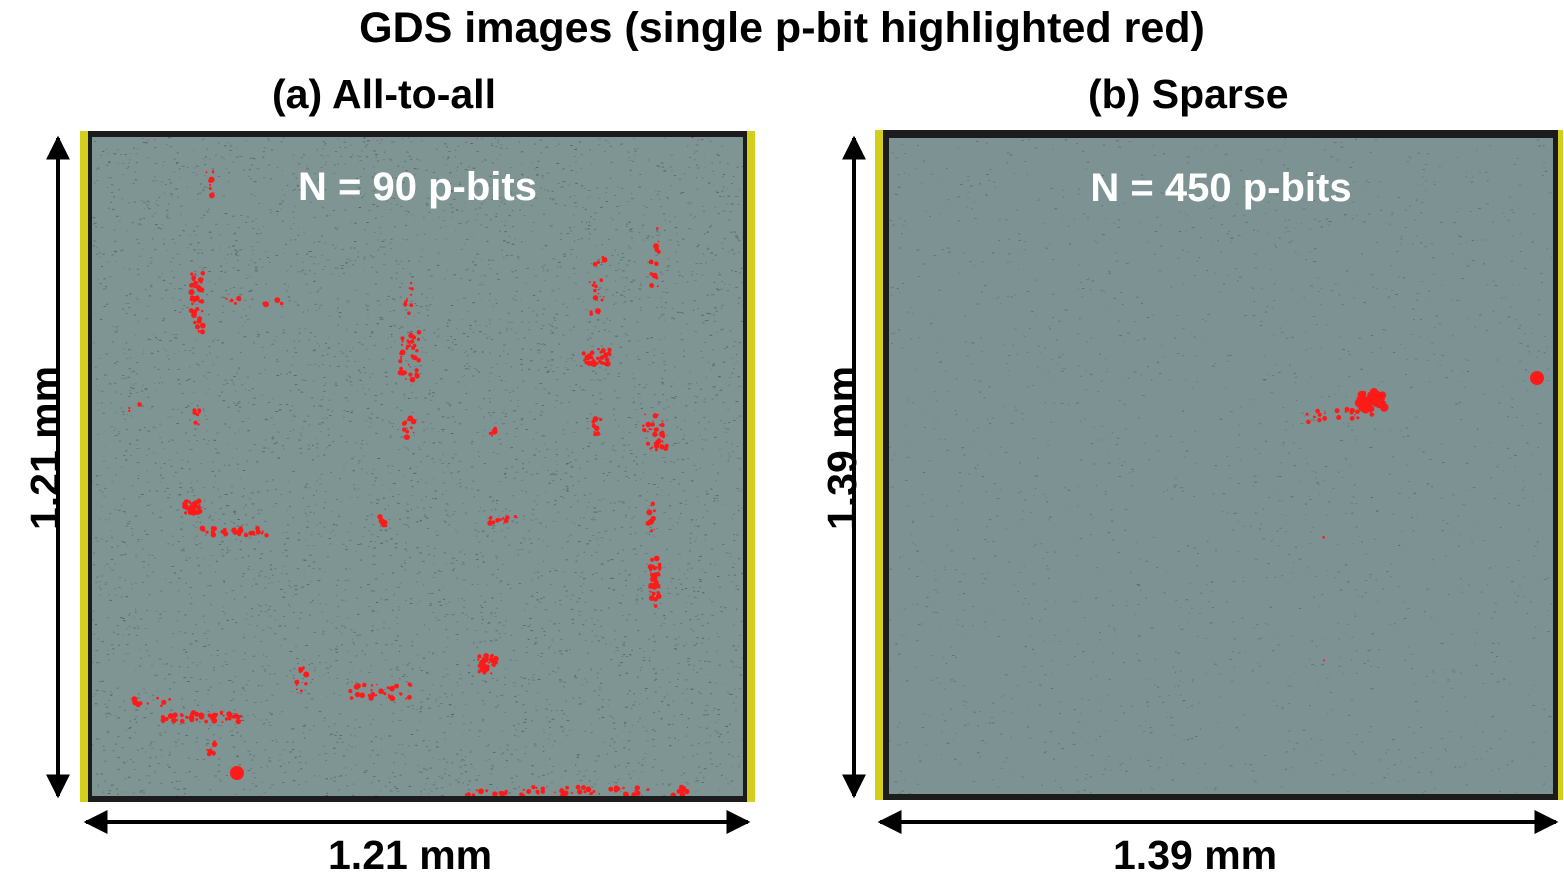 The width and height of the screenshot is (1564, 879). What do you see at coordinates (1221, 188) in the screenshot?
I see `p-bit-count-label: N = 450 p-bits` at bounding box center [1221, 188].